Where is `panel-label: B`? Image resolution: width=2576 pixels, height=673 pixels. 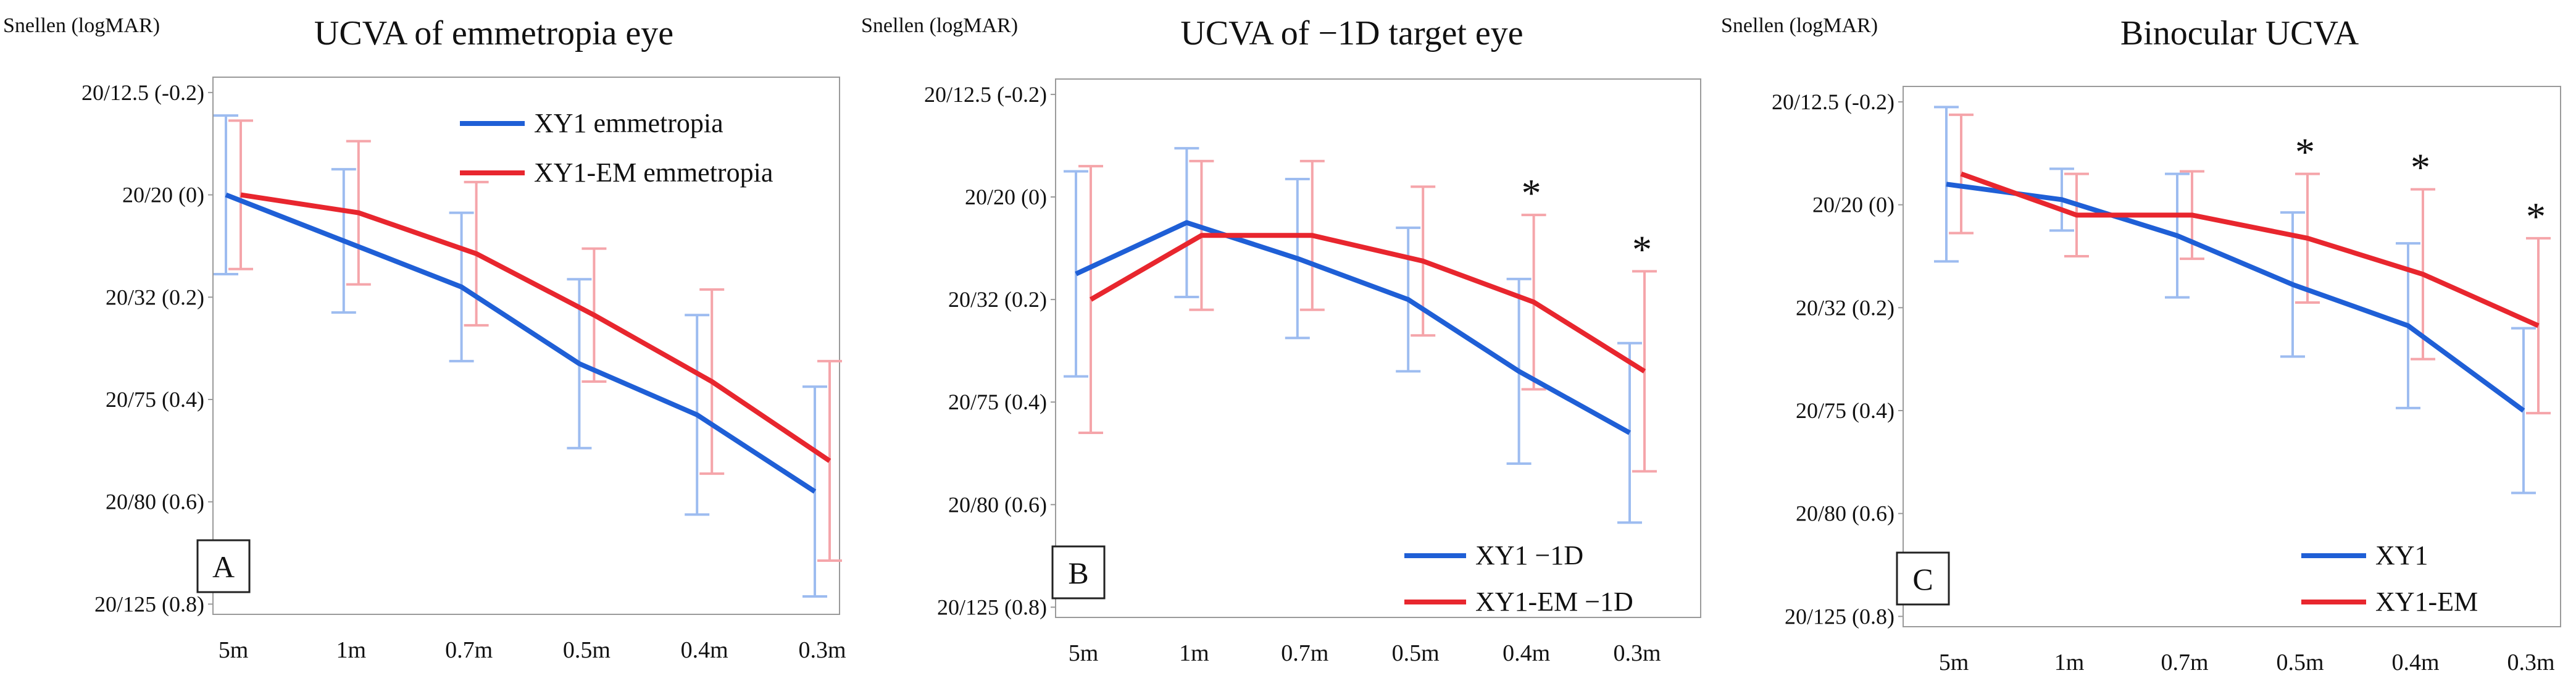 panel-label: B is located at coordinates (1078, 573).